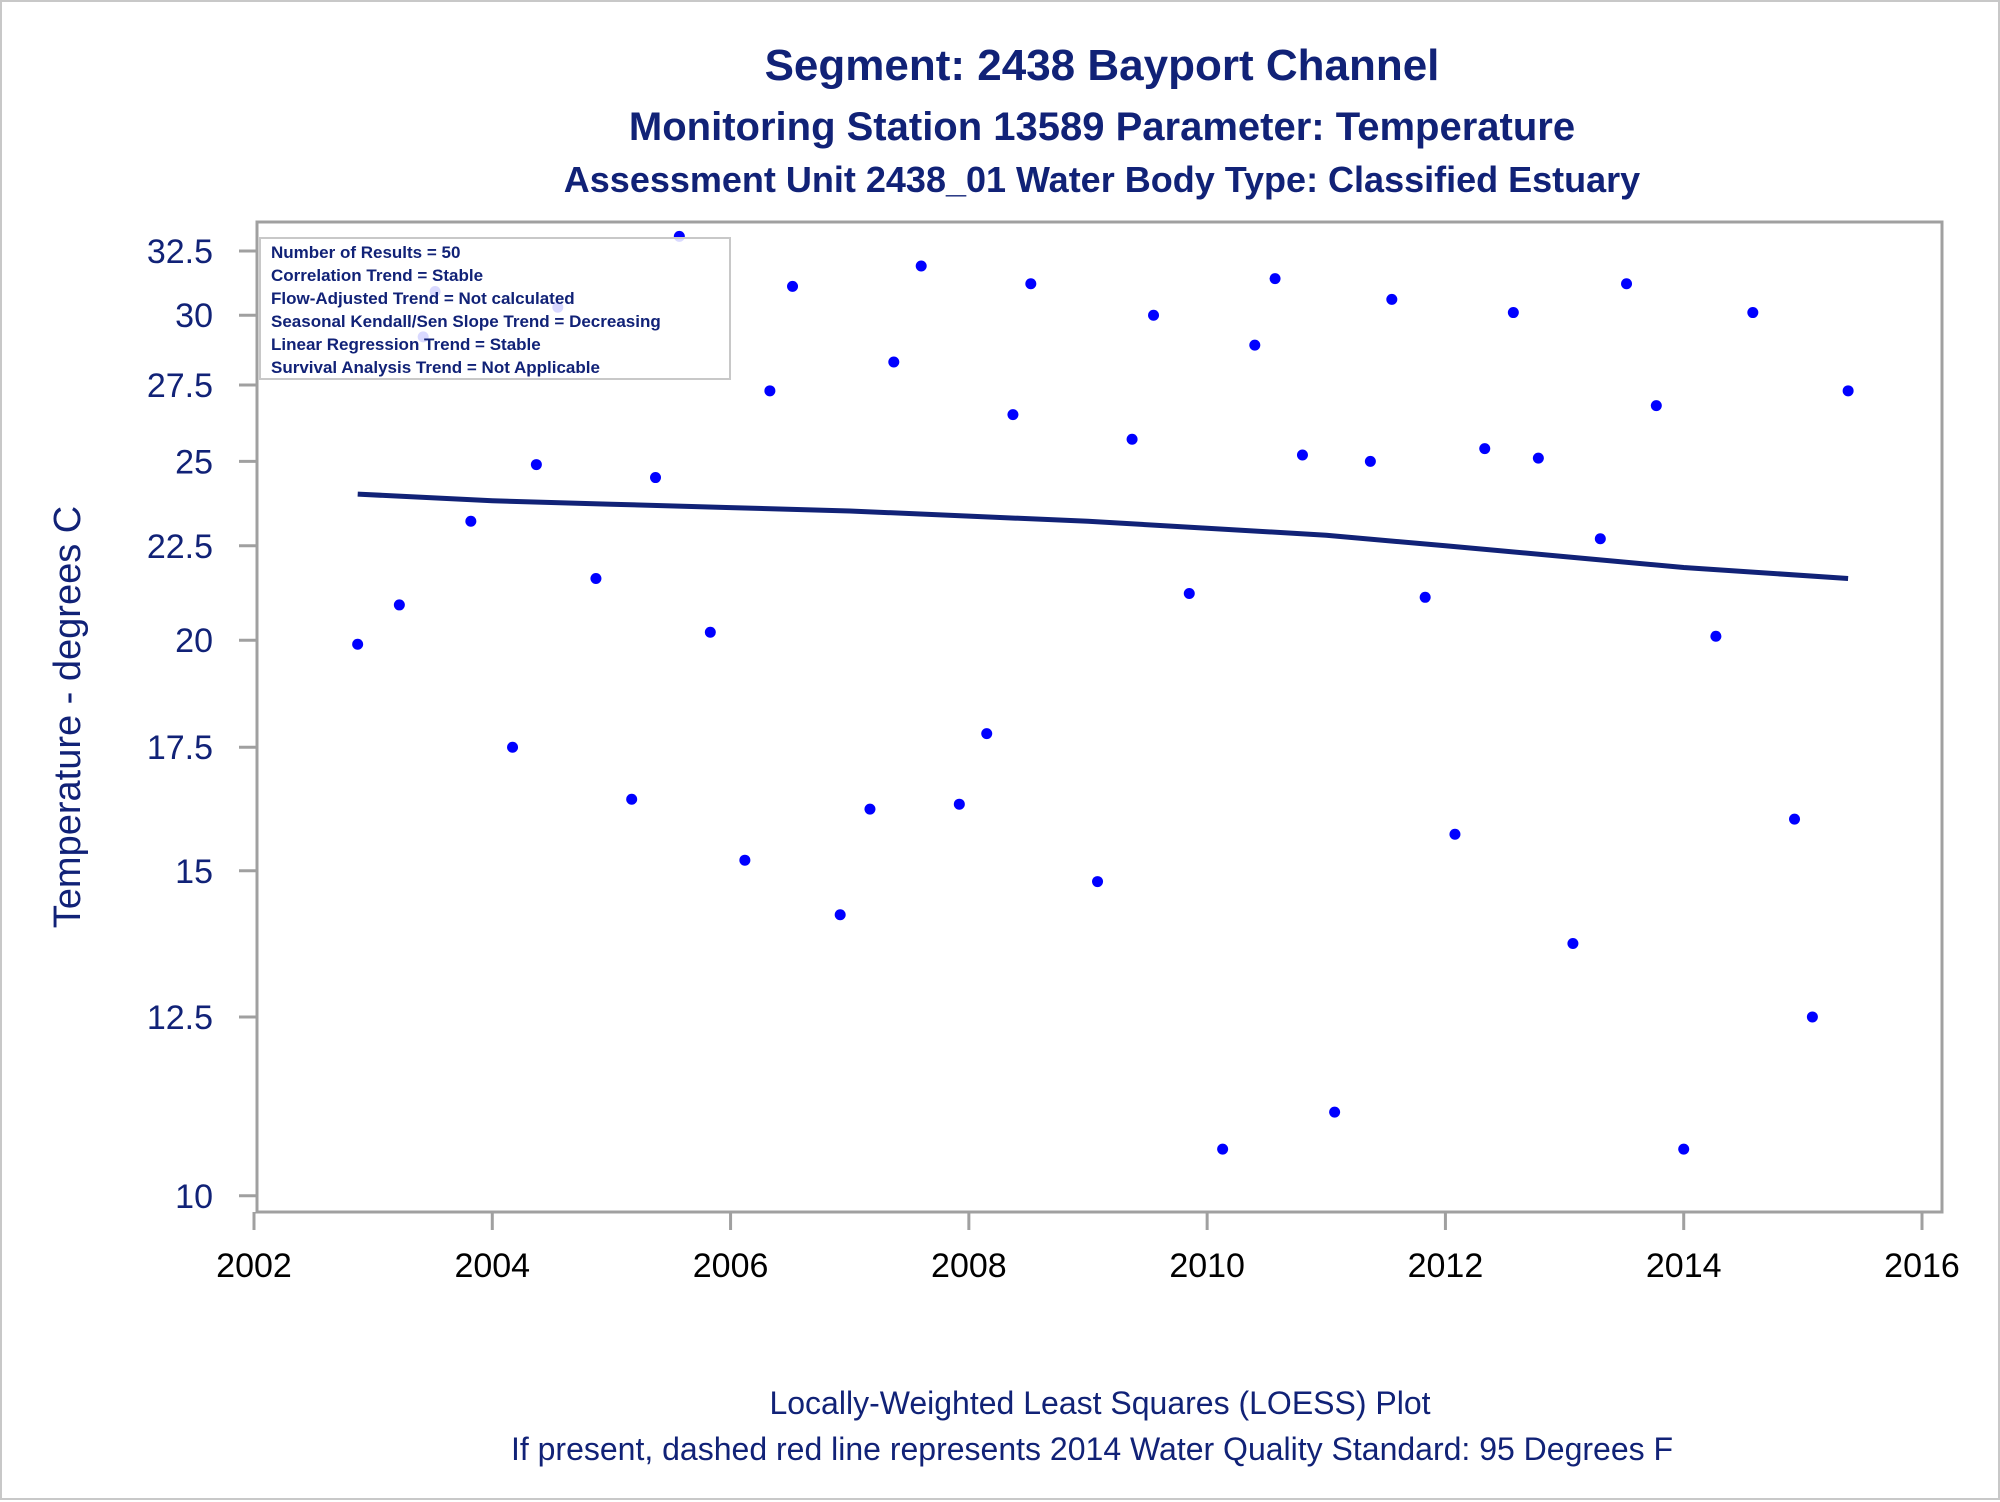 Image resolution: width=2000 pixels, height=1502 pixels. Describe the element at coordinates (68, 717) in the screenshot. I see `y-axis-label: Temperature - degrees C` at that location.